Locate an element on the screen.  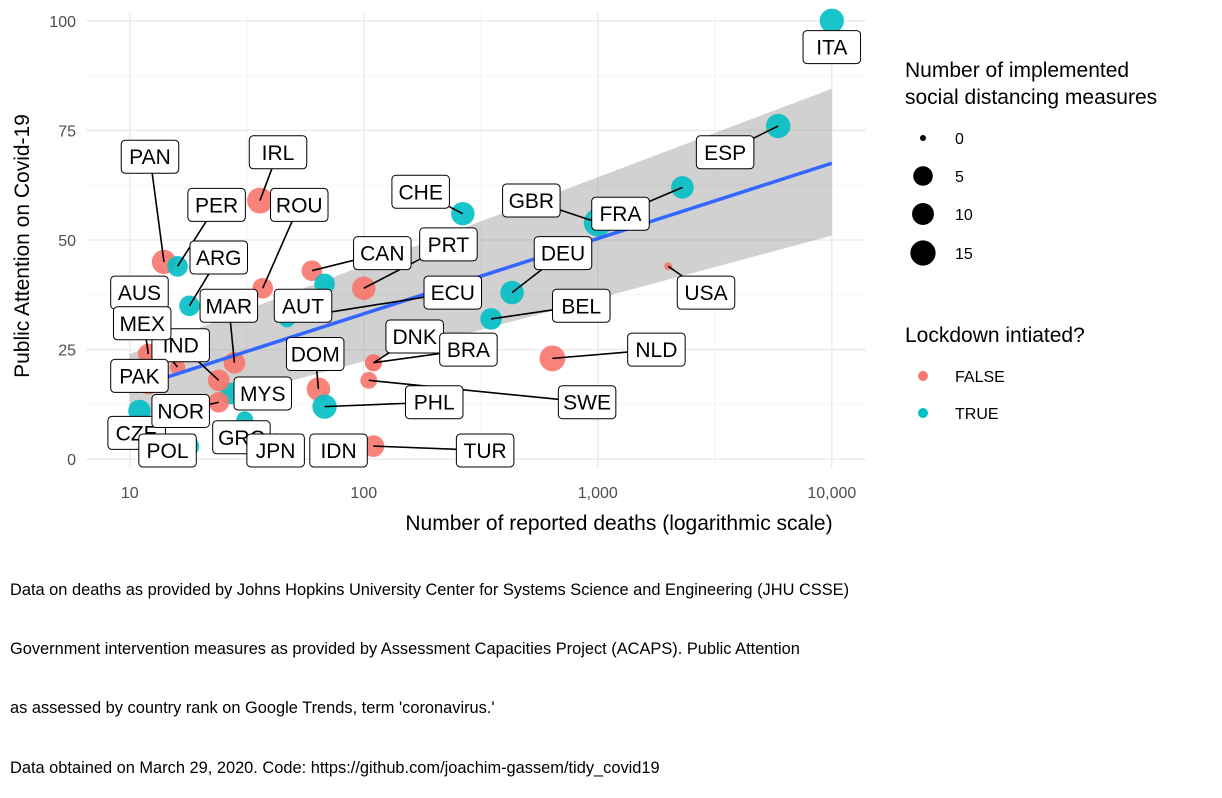
x-tick-label: 1,000 is located at coordinates (598, 493).